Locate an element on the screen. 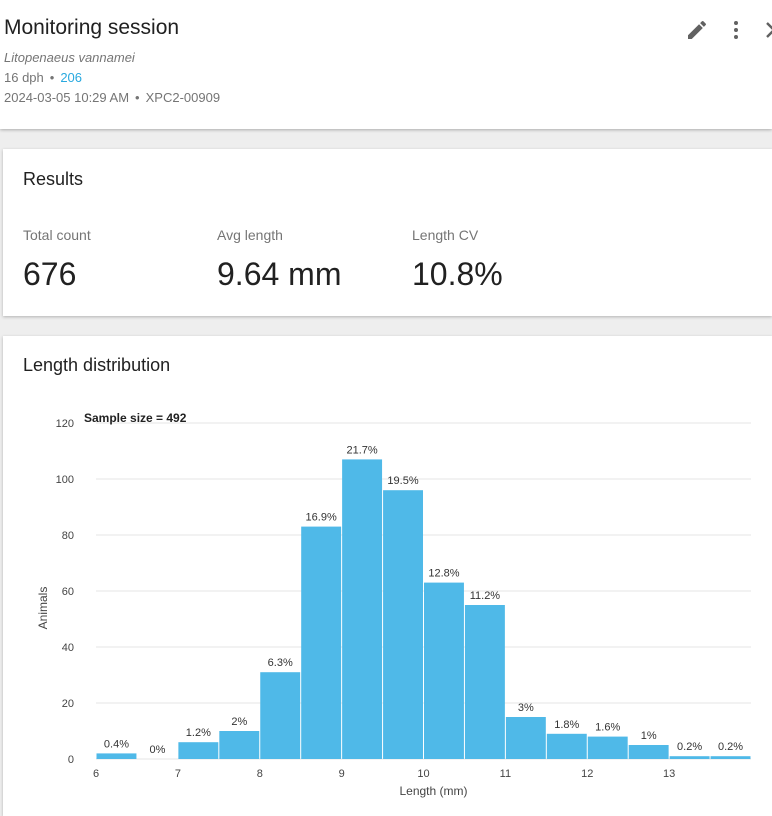 Image resolution: width=772 pixels, height=816 pixels. y-axis-label: Animals is located at coordinates (43, 608).